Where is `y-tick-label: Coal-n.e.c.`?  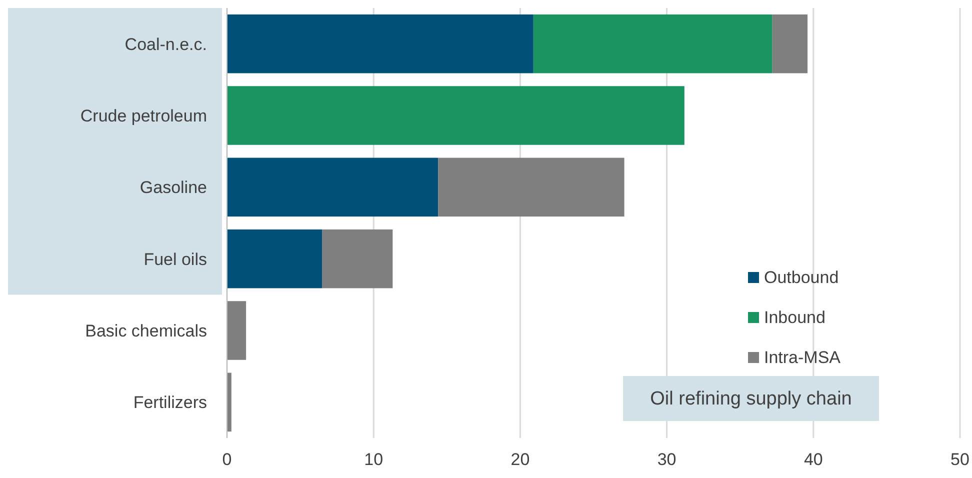
y-tick-label: Coal-n.e.c. is located at coordinates (165, 44).